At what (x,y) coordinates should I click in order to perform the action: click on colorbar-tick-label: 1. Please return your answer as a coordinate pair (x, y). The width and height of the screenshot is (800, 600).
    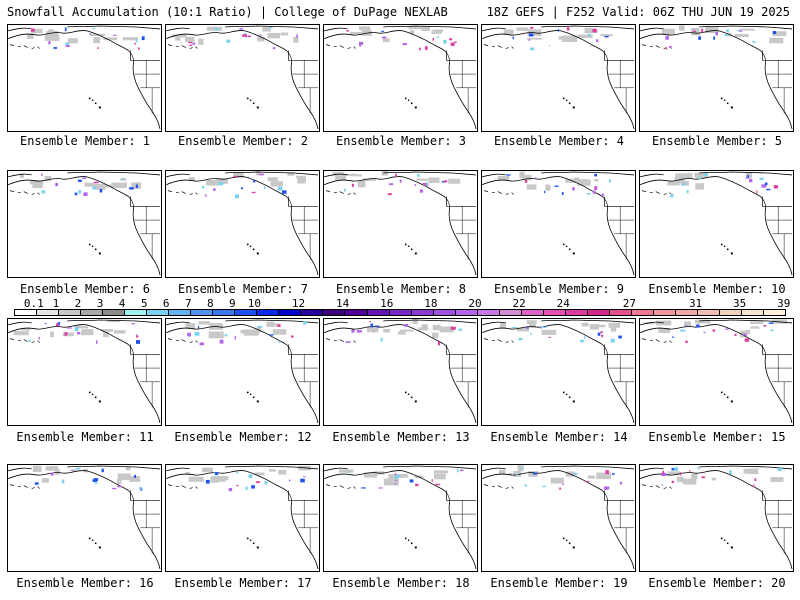
    Looking at the image, I should click on (56, 303).